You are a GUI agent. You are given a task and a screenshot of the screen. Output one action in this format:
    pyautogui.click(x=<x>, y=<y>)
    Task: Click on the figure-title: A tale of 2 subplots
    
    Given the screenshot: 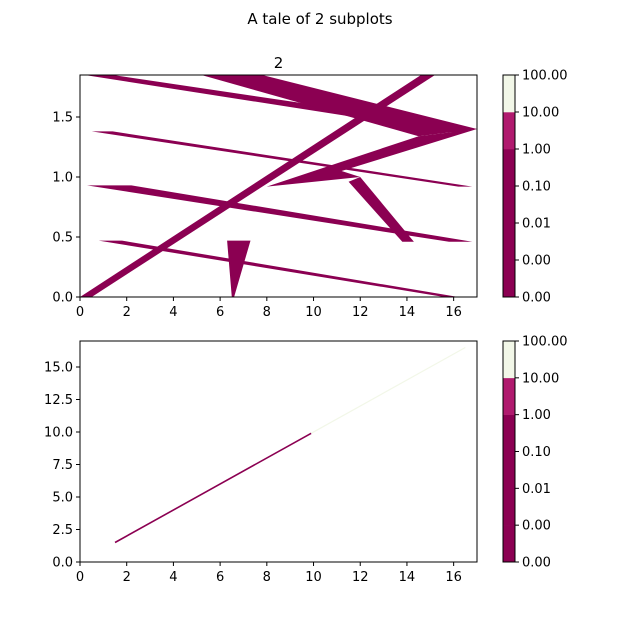 What is the action you would take?
    pyautogui.click(x=319, y=19)
    